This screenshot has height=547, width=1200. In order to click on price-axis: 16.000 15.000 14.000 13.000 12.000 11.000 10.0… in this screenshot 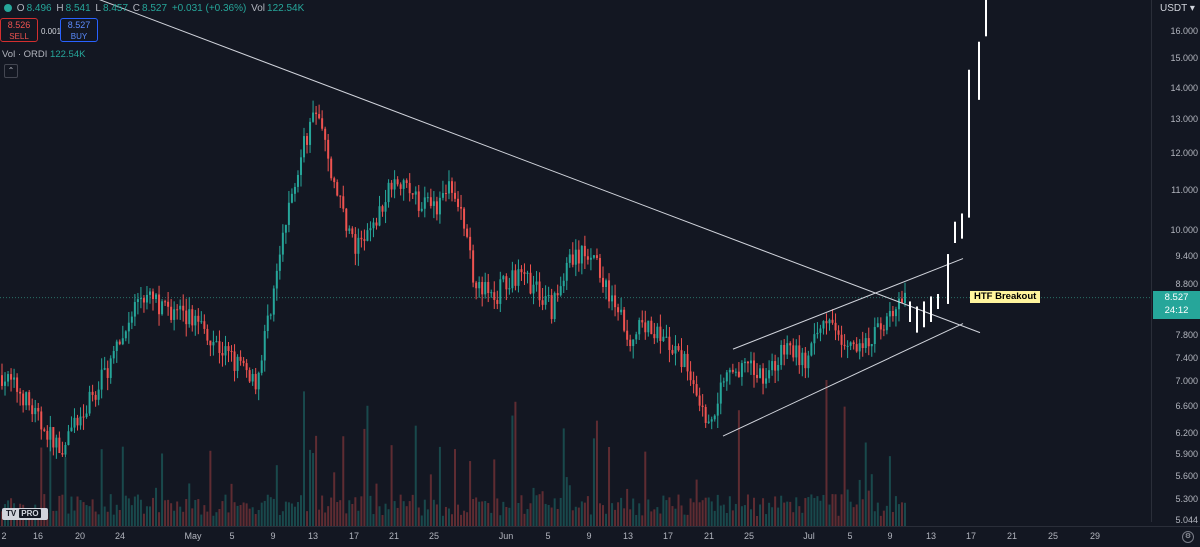, I will do `click(1175, 262)`.